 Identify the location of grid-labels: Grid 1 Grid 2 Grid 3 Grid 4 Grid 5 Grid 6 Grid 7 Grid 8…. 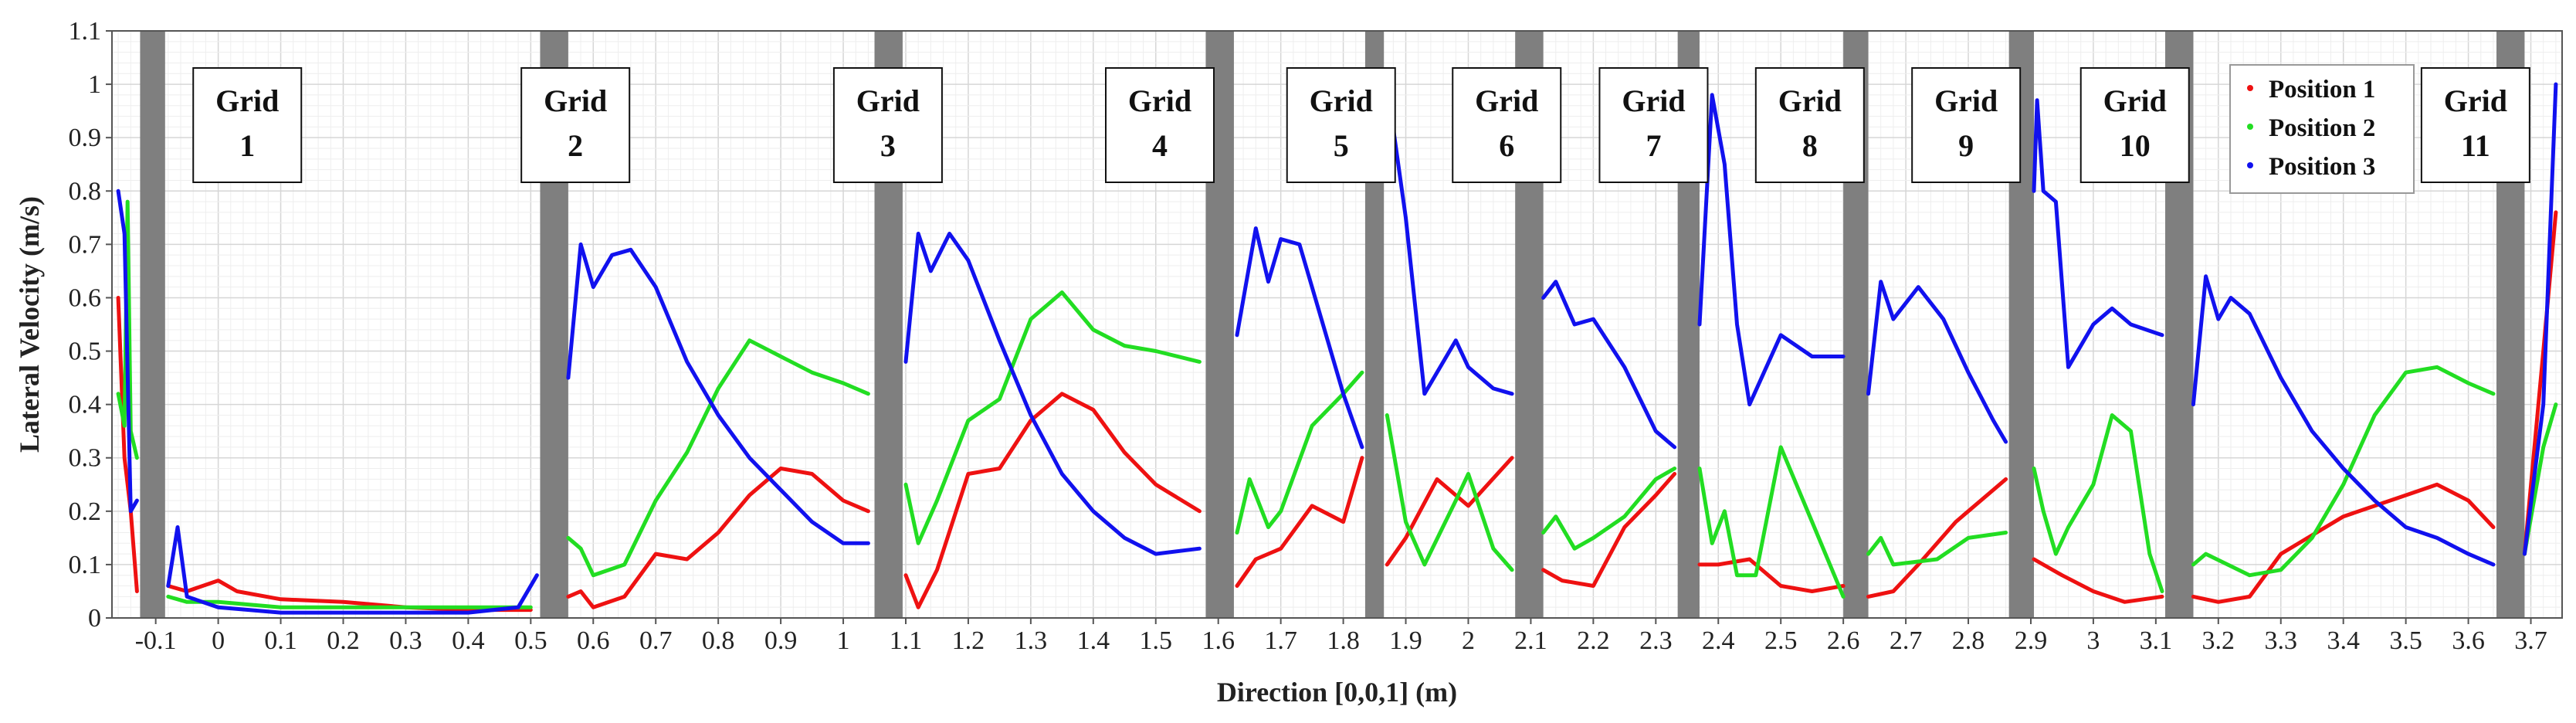
(1361, 125).